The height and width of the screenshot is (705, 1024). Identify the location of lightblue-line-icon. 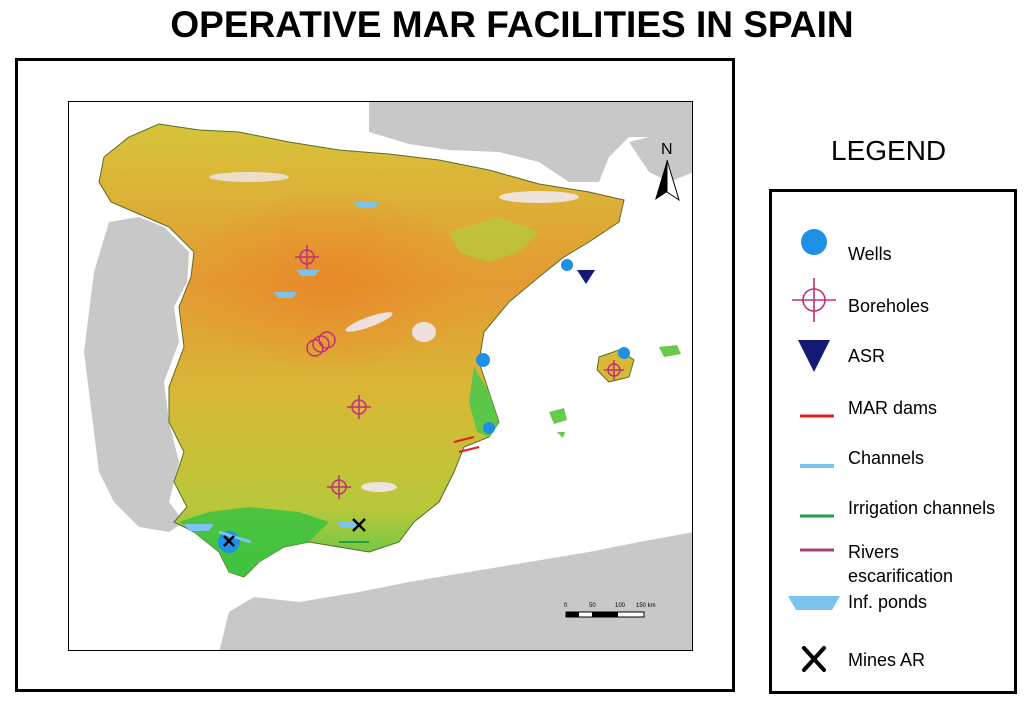
(817, 466).